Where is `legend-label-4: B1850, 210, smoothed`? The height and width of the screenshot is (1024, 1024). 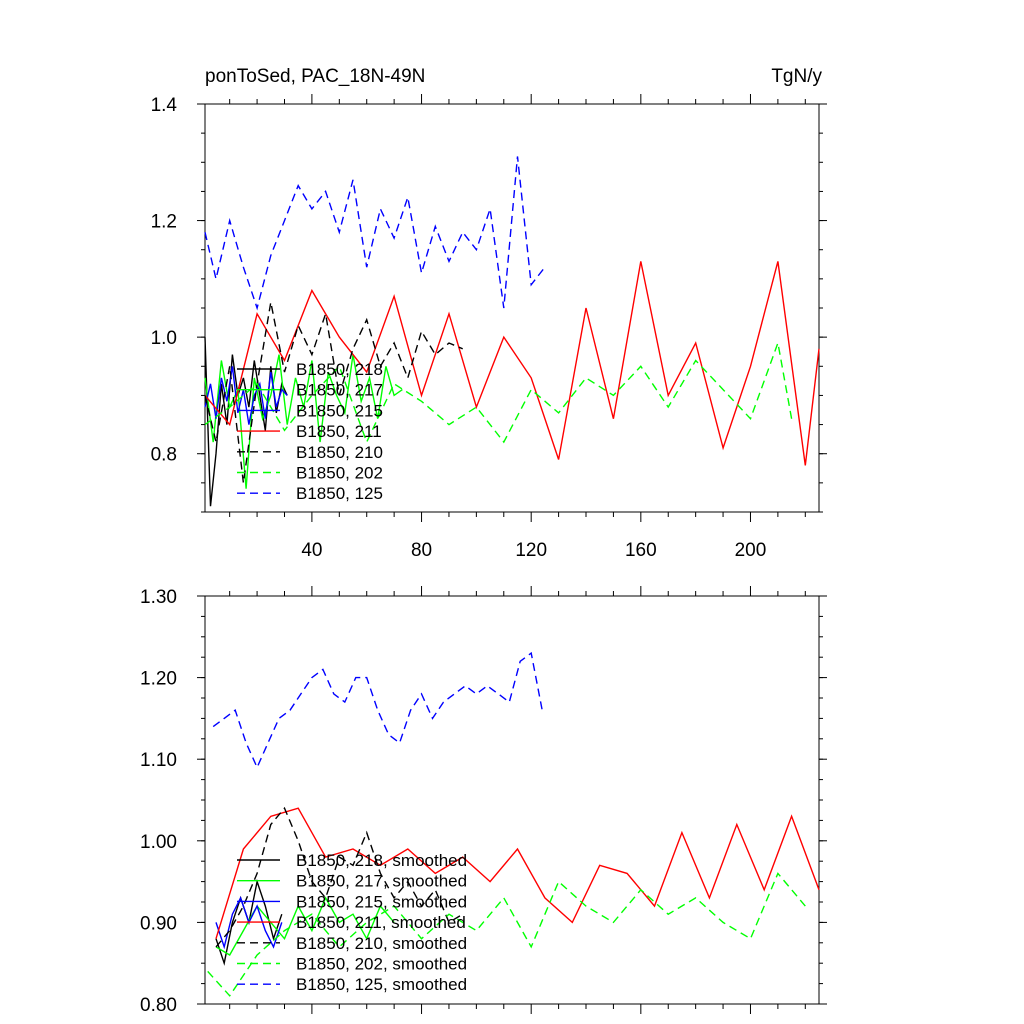
legend-label-4: B1850, 210, smoothed is located at coordinates (381, 943).